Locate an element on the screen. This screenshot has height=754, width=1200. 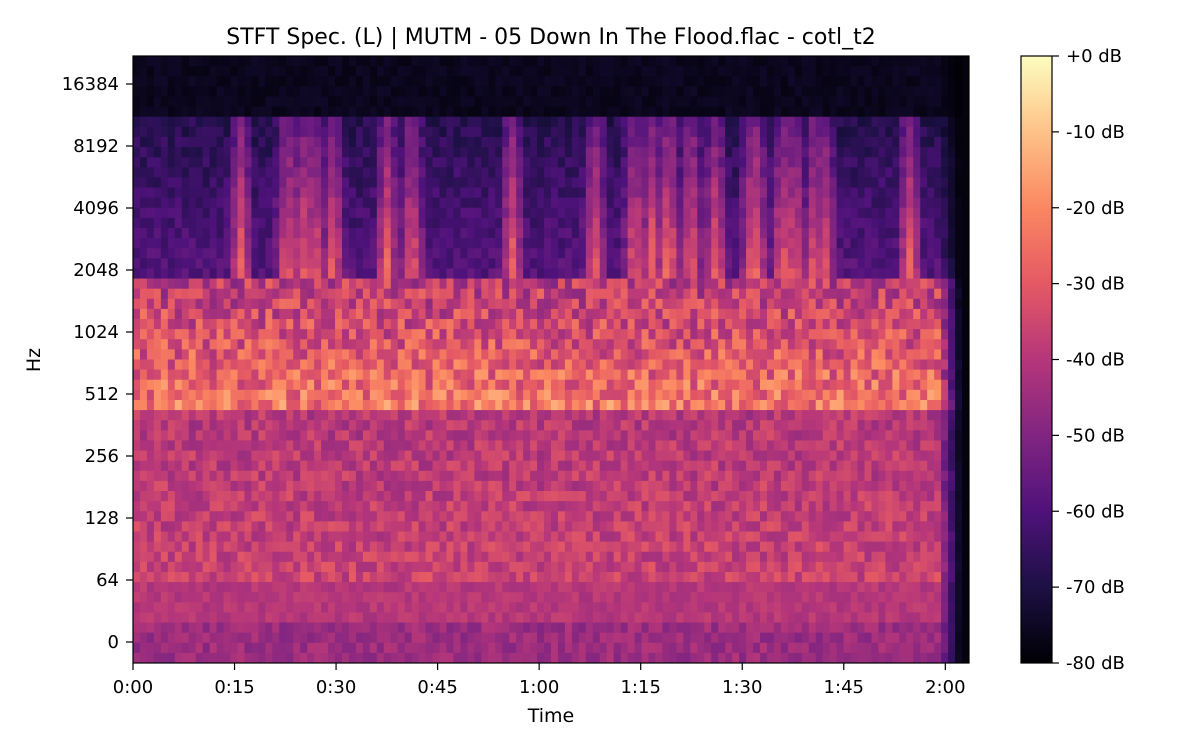
x-tick-label: 1:15 is located at coordinates (640, 687).